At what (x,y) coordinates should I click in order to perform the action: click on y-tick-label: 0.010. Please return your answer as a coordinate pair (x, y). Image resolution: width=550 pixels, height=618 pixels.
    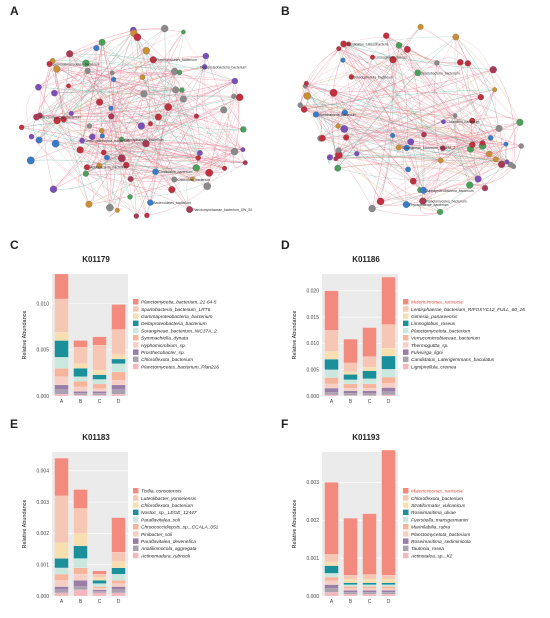
    Looking at the image, I should click on (312, 344).